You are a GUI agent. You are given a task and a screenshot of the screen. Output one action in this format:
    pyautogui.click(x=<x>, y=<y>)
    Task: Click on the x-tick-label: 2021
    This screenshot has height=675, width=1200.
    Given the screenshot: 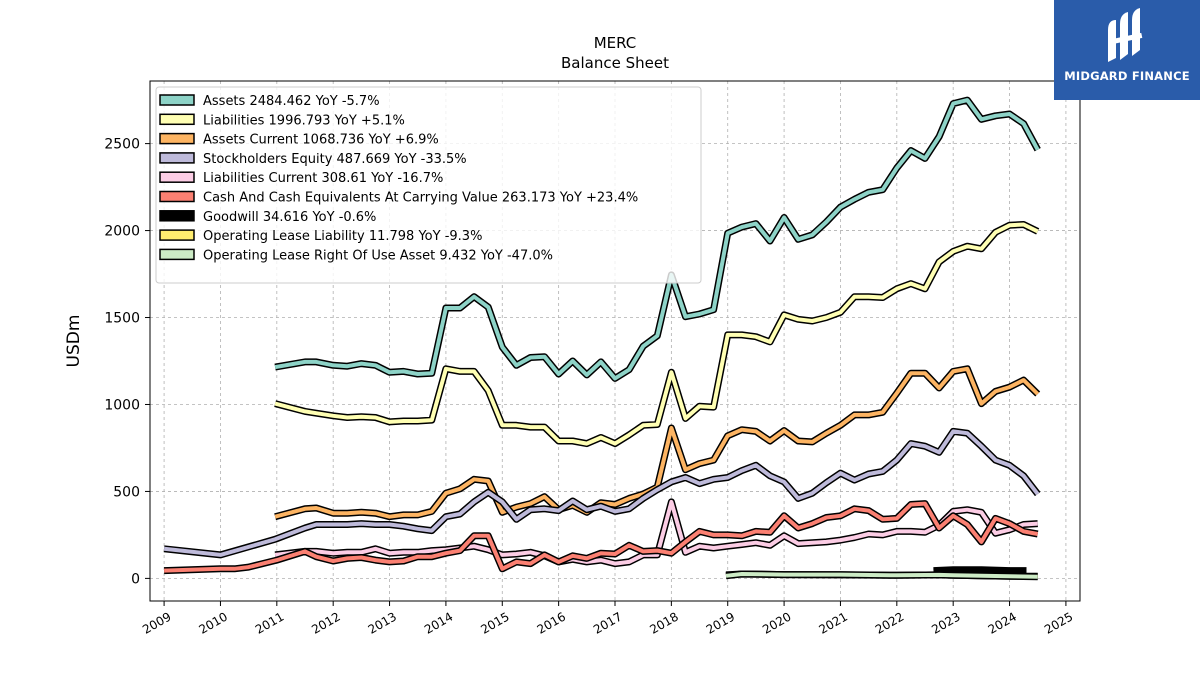 What is the action you would take?
    pyautogui.click(x=833, y=622)
    